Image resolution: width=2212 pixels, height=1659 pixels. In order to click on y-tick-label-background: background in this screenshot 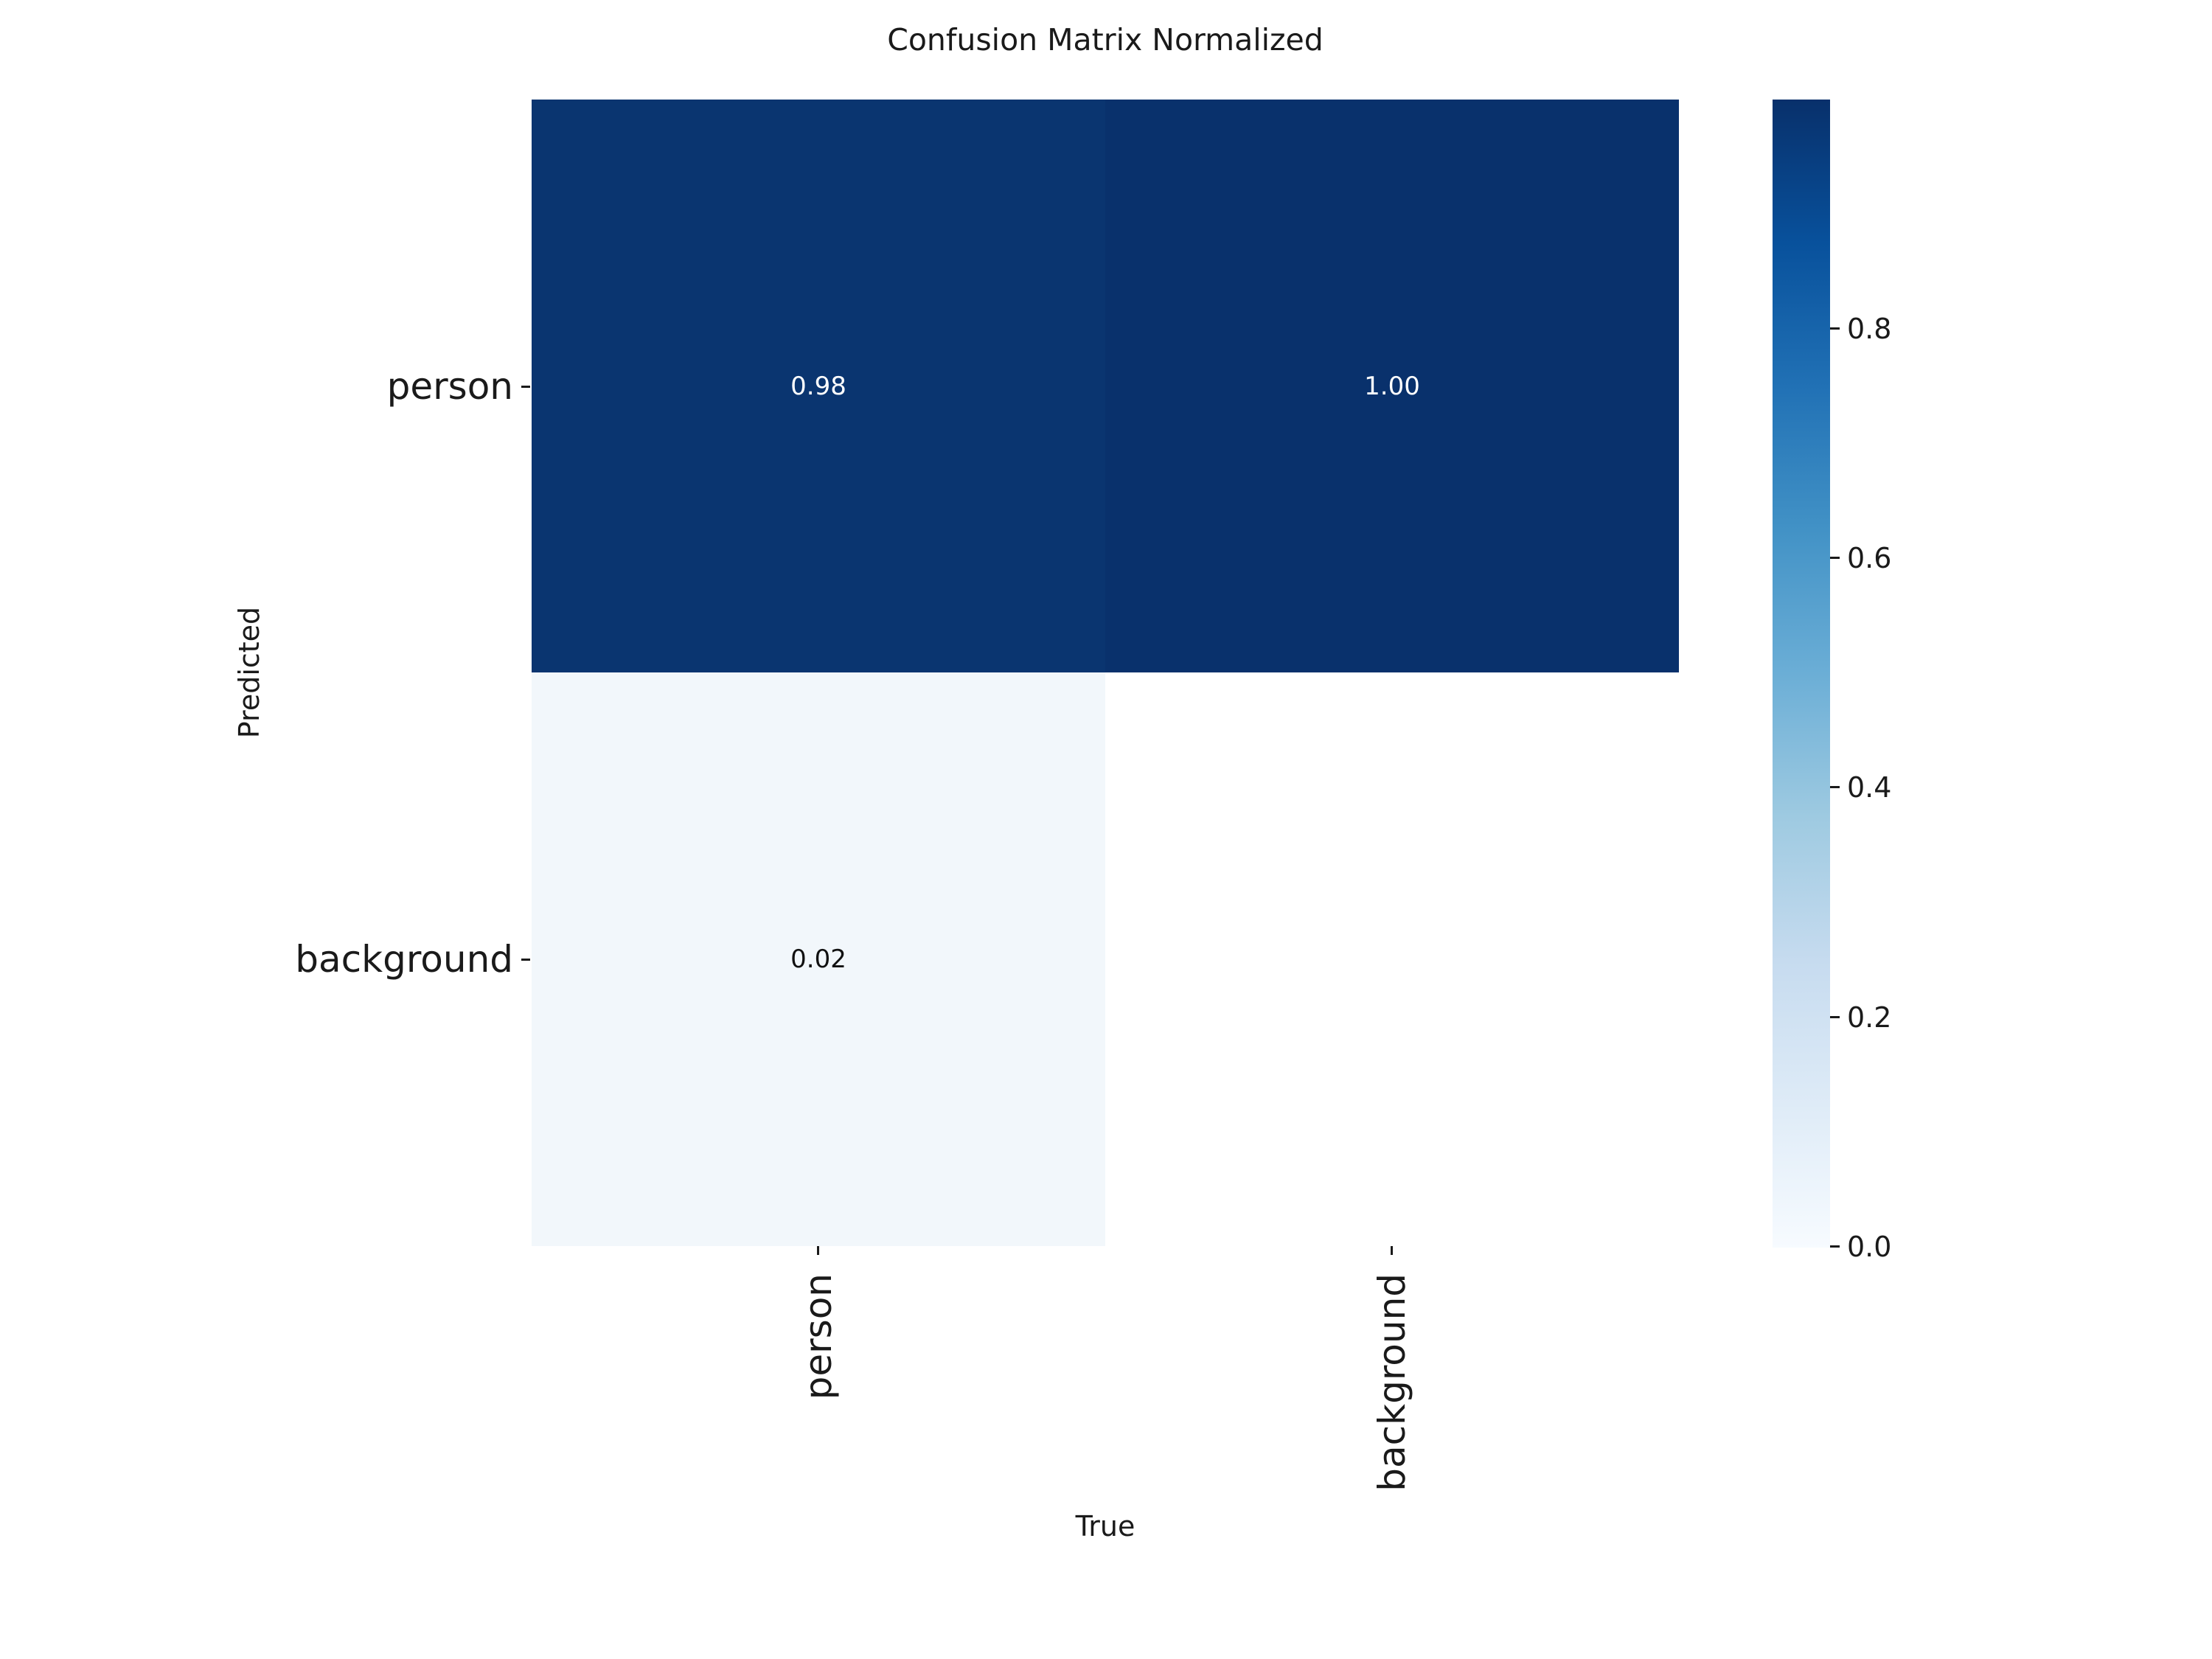, I will do `click(404, 959)`.